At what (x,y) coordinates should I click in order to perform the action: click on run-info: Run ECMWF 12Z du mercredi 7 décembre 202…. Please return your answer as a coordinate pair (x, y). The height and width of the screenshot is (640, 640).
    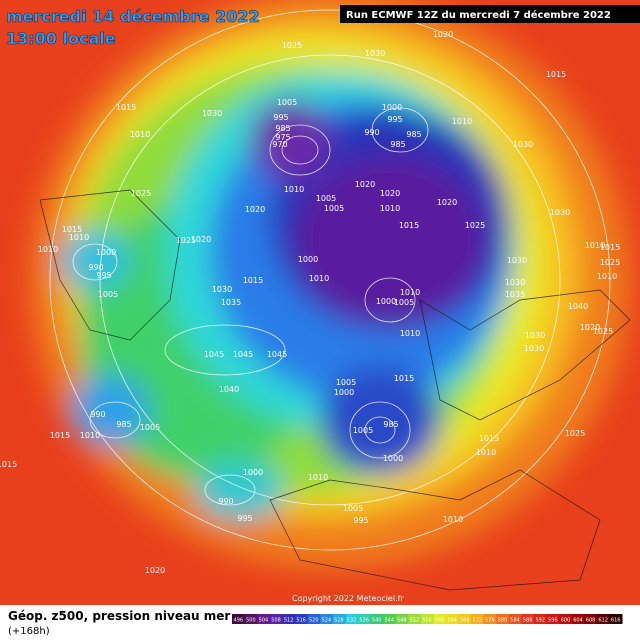
    Looking at the image, I should click on (478, 15).